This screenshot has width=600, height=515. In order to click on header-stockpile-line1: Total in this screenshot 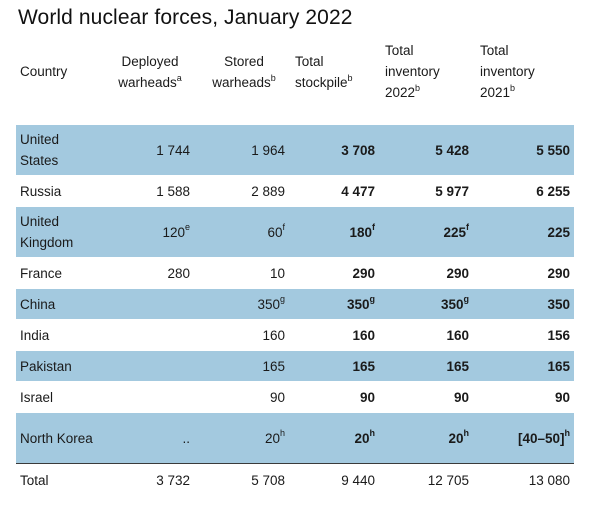, I will do `click(309, 61)`.